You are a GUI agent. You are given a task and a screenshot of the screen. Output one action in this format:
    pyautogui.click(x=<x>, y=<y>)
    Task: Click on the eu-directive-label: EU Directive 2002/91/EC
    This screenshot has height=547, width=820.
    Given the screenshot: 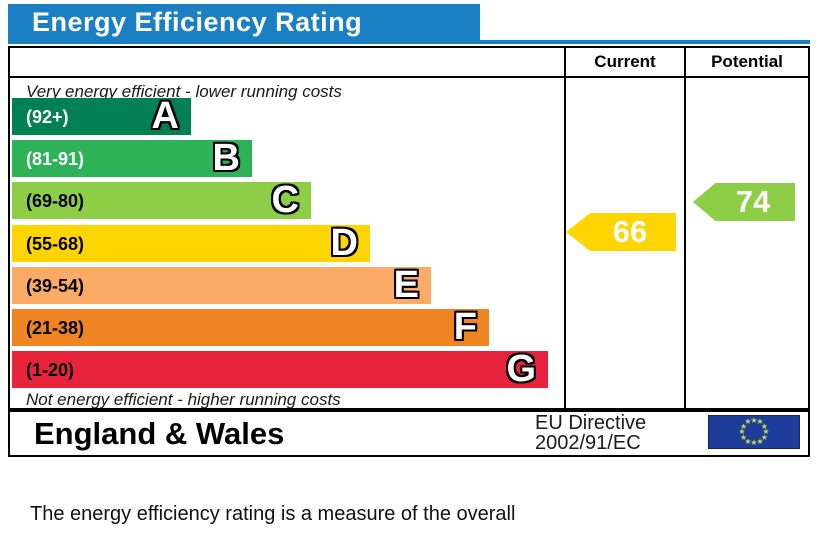 What is the action you would take?
    pyautogui.click(x=590, y=433)
    